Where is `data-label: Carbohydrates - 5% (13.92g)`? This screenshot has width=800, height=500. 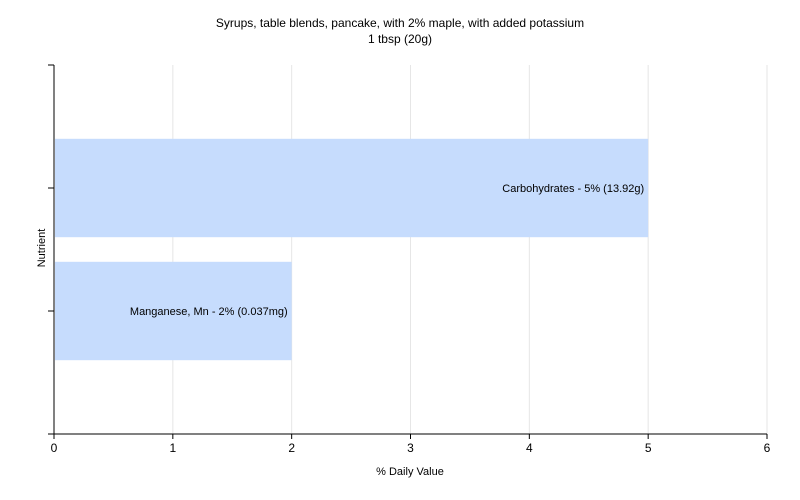 data-label: Carbohydrates - 5% (13.92g) is located at coordinates (573, 189).